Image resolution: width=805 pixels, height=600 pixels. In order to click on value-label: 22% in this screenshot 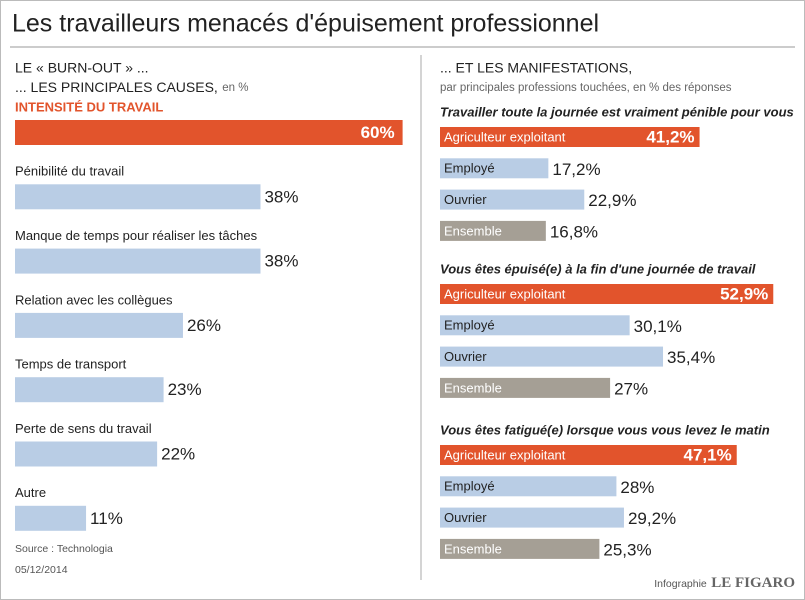, I will do `click(178, 453)`.